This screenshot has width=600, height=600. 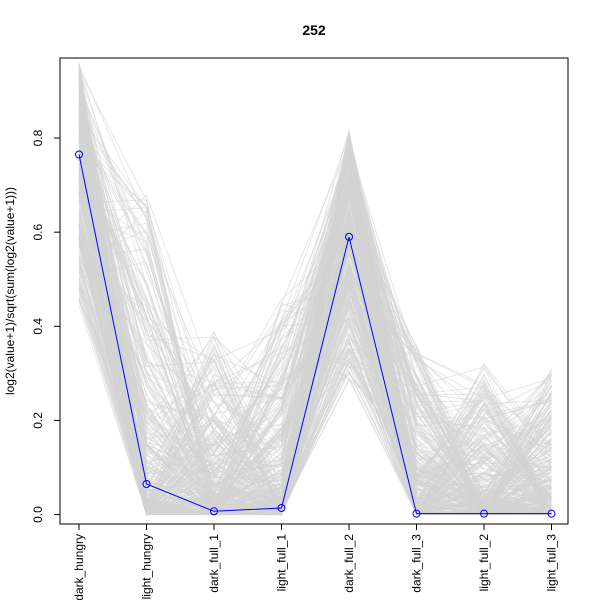 What do you see at coordinates (79, 567) in the screenshot?
I see `x-tick-label: dark_hungry` at bounding box center [79, 567].